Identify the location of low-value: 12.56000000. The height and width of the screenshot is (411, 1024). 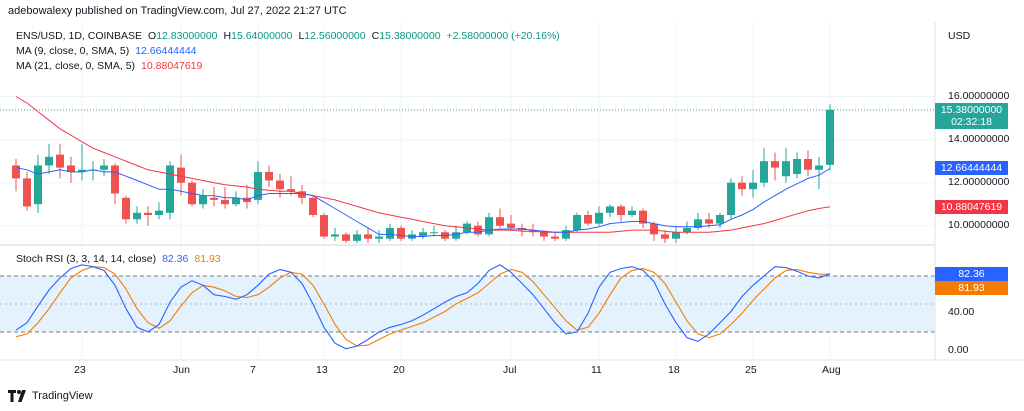
(335, 36).